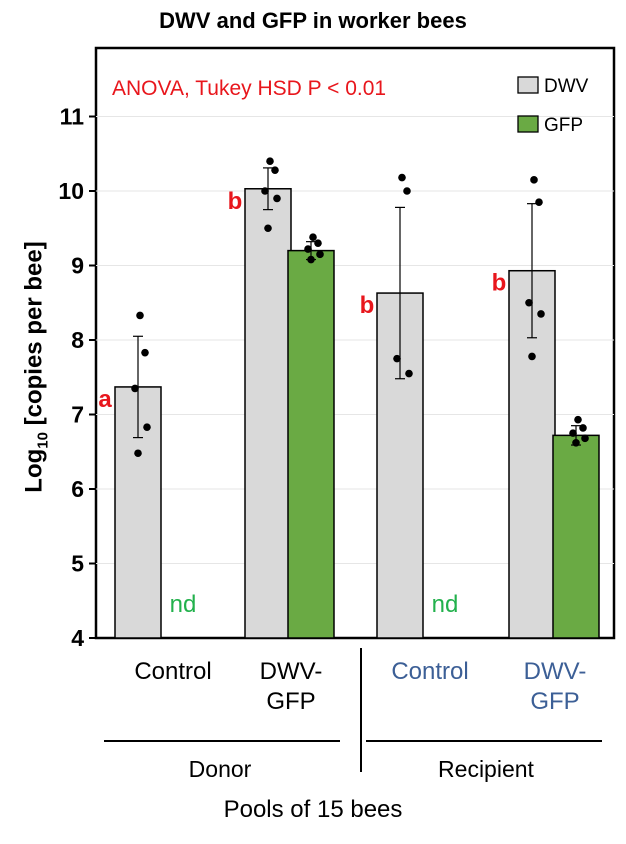 This screenshot has height=844, width=626. Describe the element at coordinates (566, 86) in the screenshot. I see `legend-label-dwv: DWV` at that location.